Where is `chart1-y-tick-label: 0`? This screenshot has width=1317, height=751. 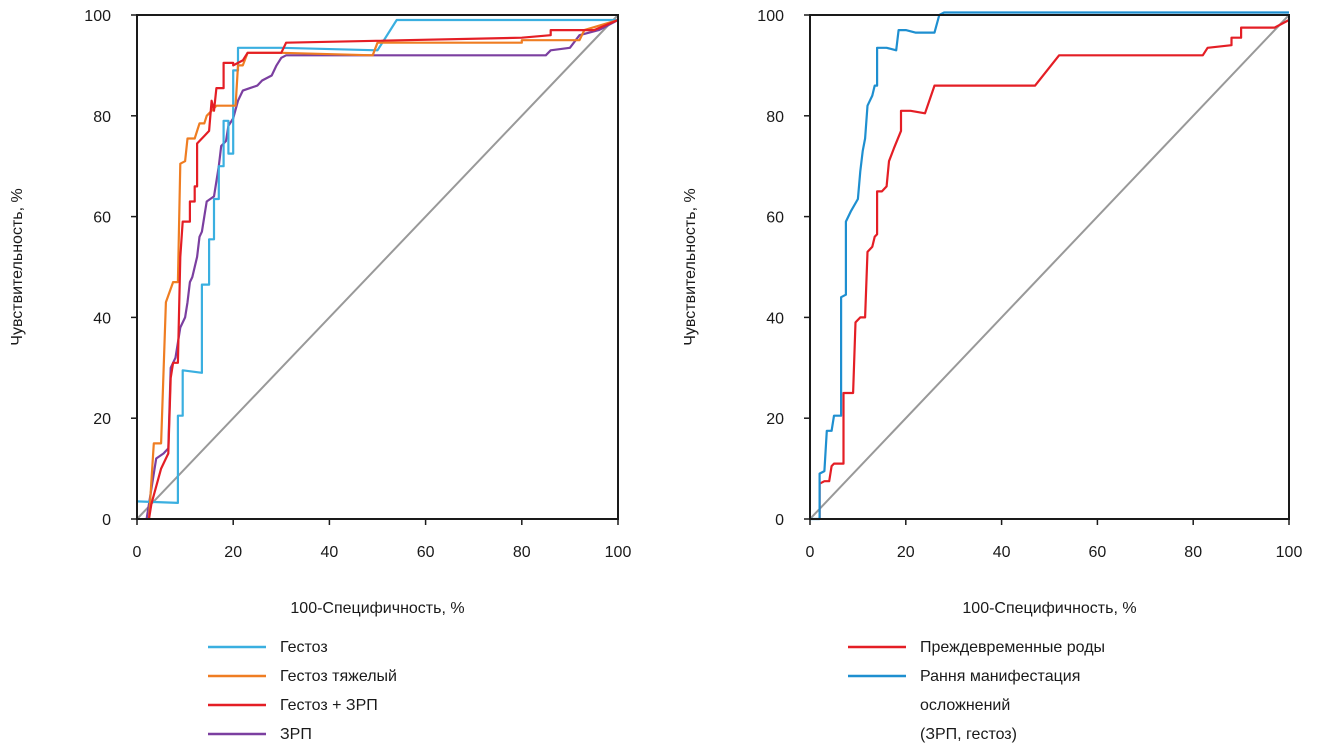
chart1-y-tick-label: 0 is located at coordinates (106, 520).